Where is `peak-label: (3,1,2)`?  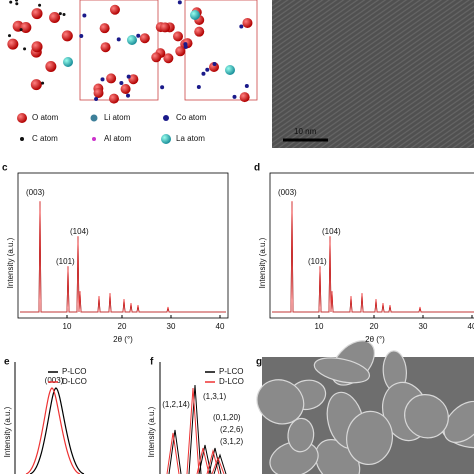
peak-label: (3,1,2) is located at coordinates (231, 441).